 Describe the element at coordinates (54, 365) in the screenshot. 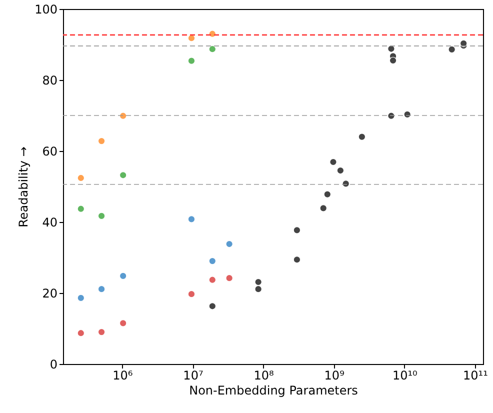

I see `y-tick-label: 0` at that location.